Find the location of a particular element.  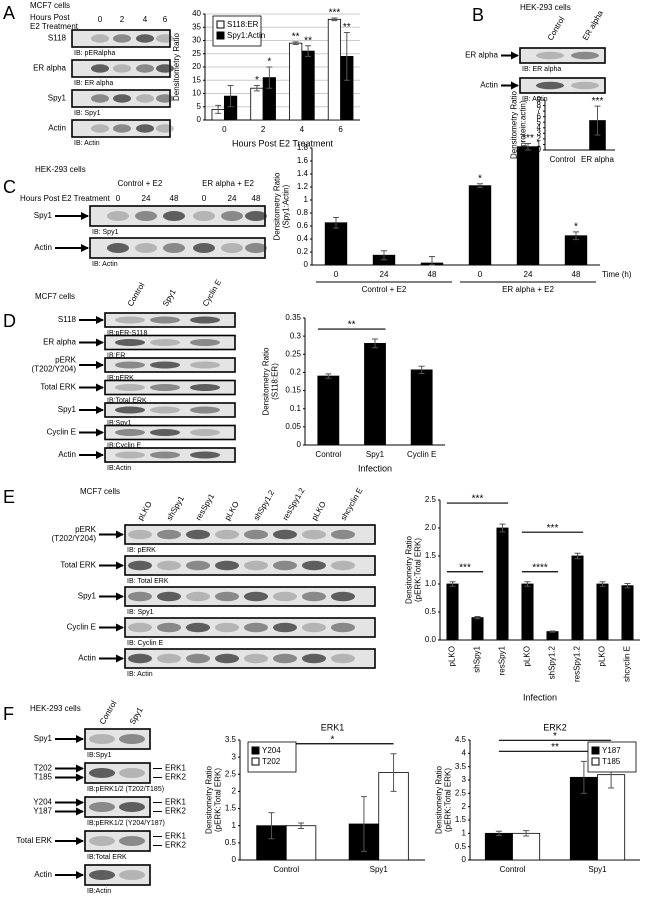

cell-line: HEK-293 cells is located at coordinates (60, 169).